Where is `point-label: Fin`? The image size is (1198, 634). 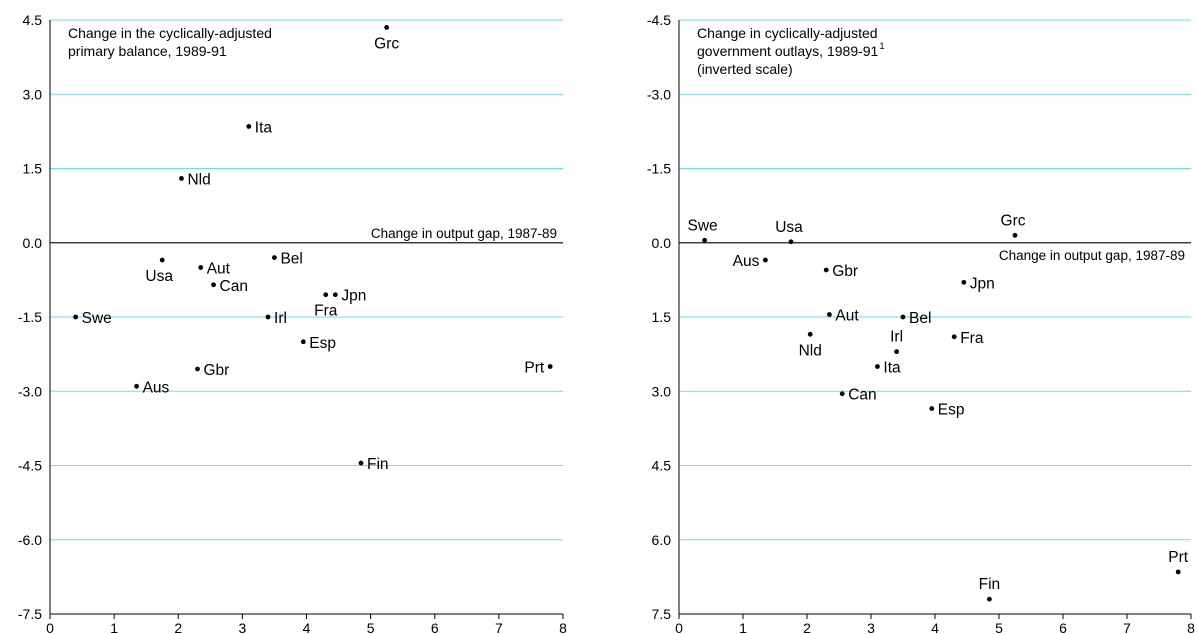 point-label: Fin is located at coordinates (990, 584).